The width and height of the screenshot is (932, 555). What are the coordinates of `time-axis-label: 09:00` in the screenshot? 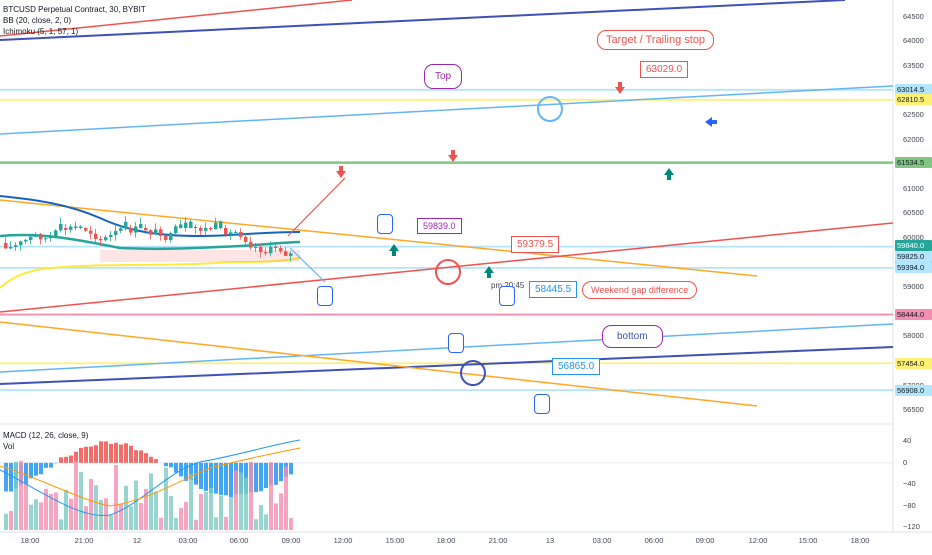 It's located at (291, 540).